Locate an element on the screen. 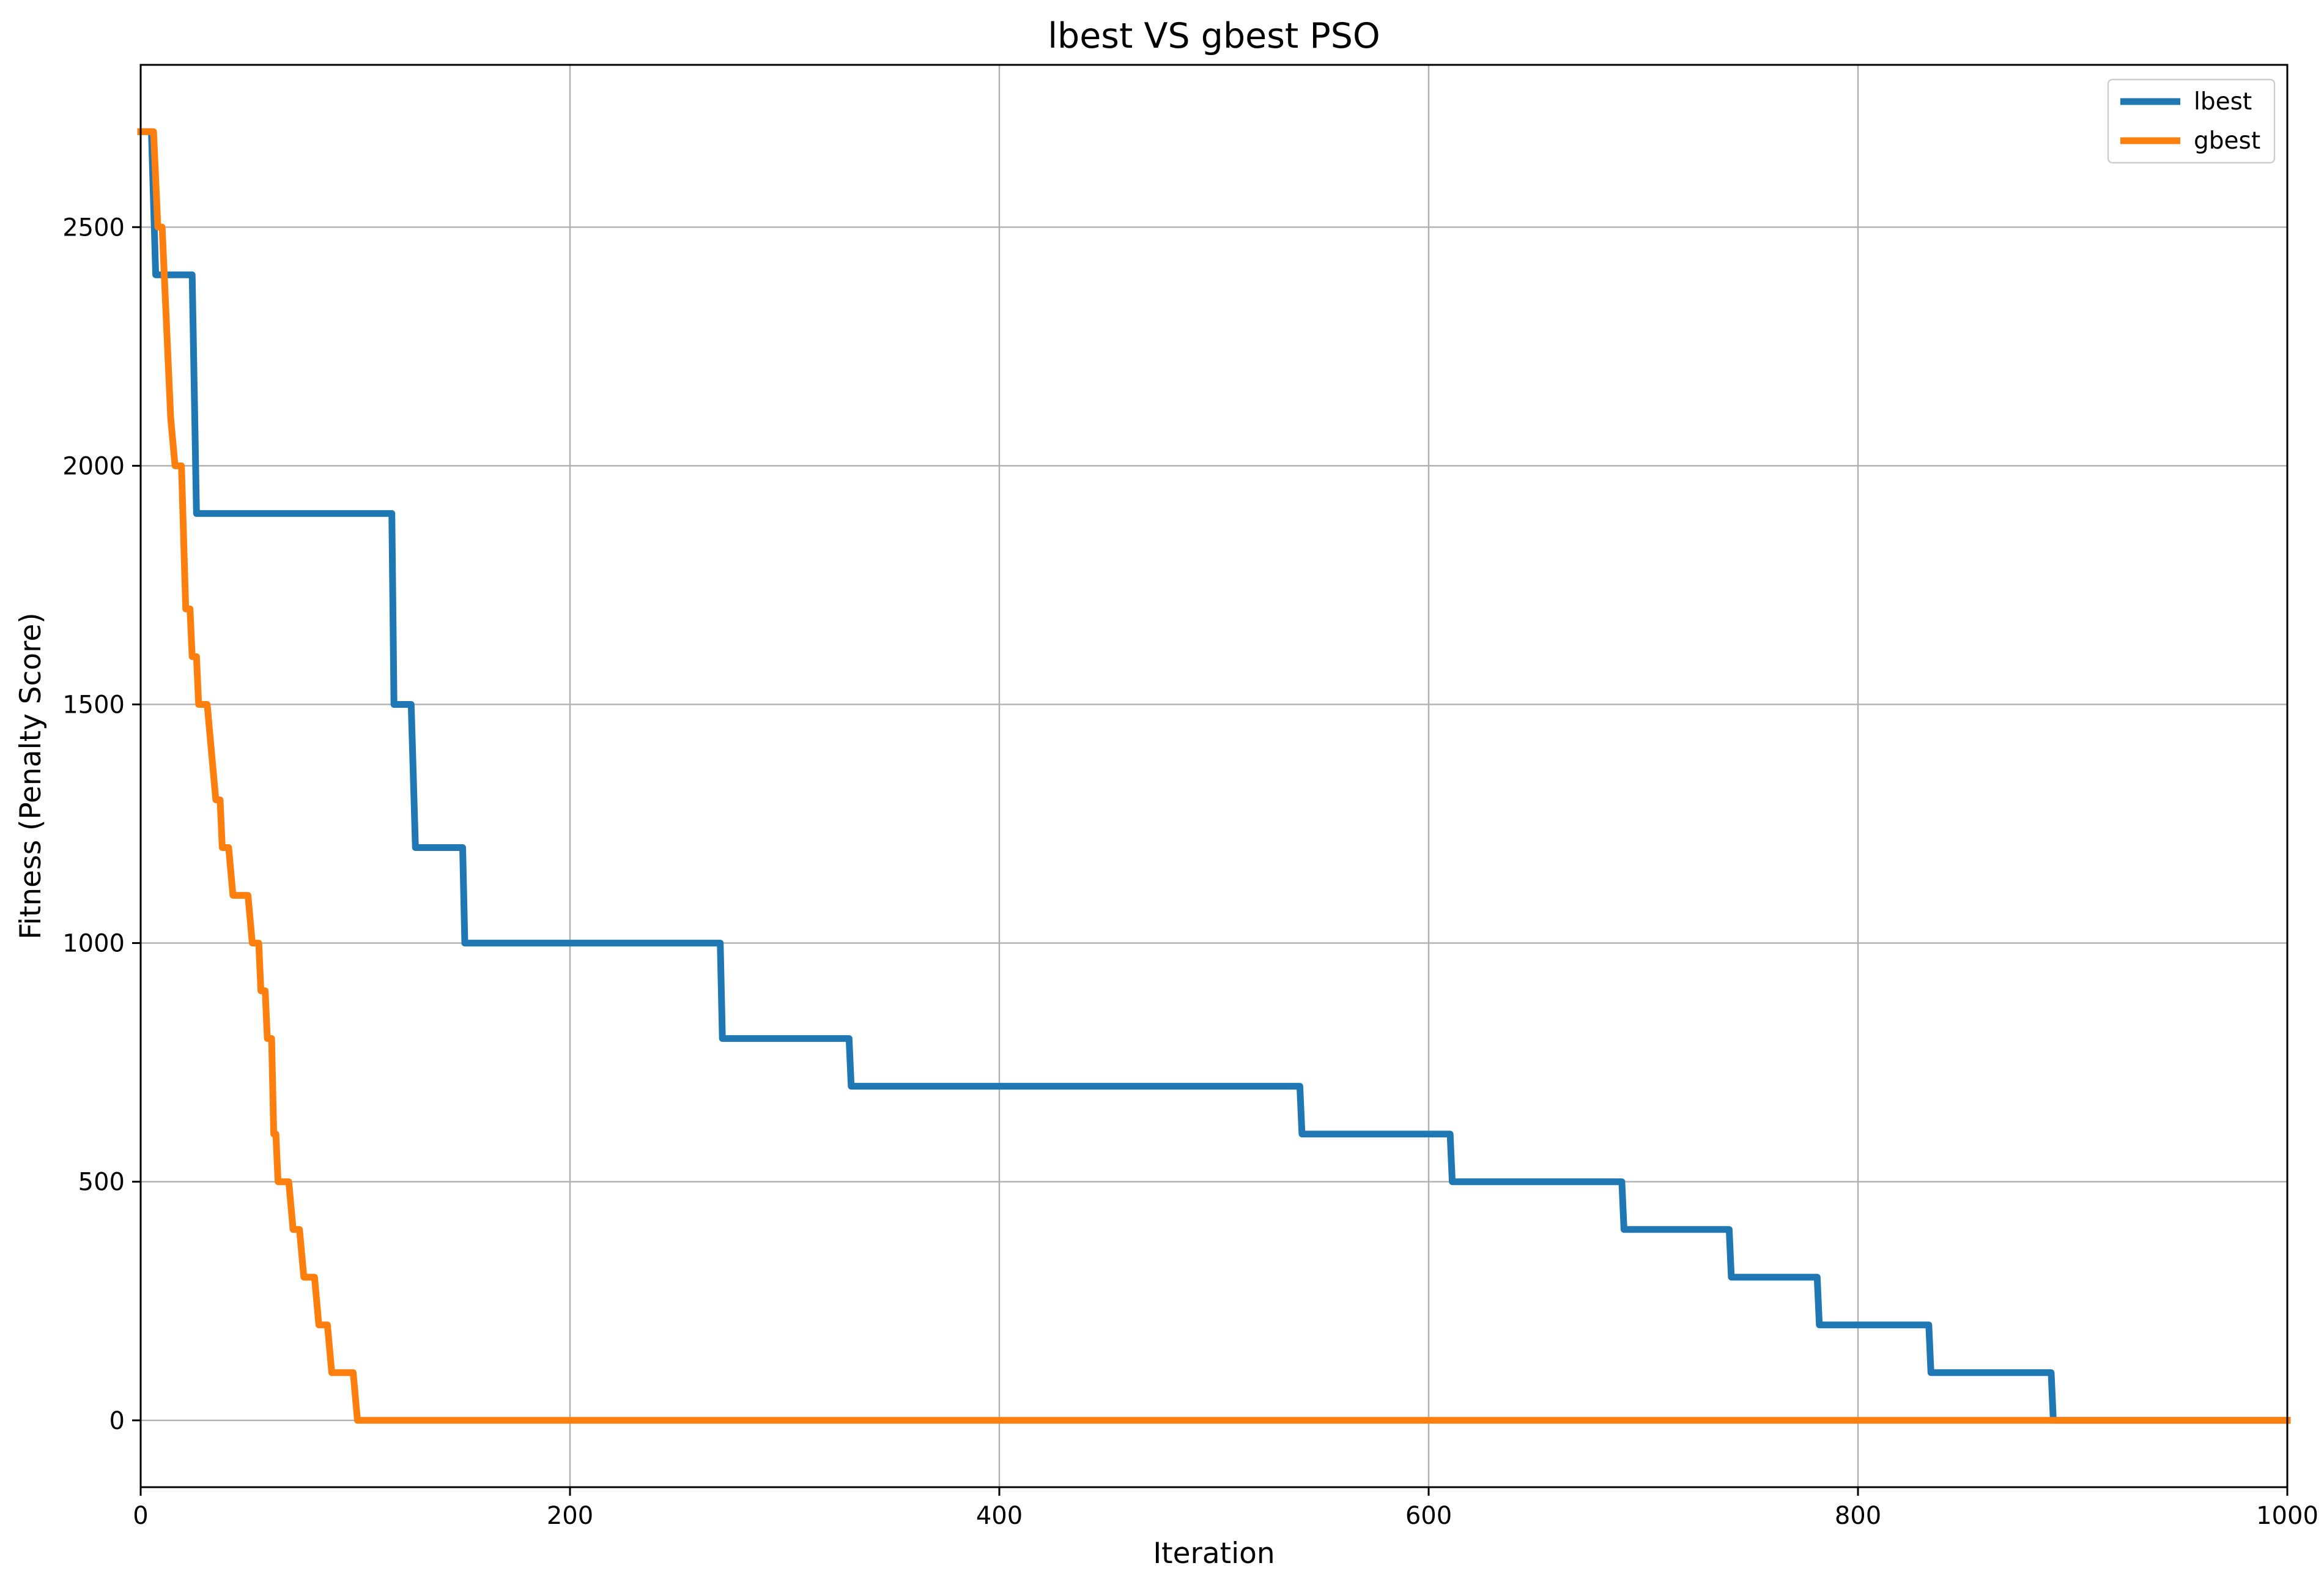 The image size is (2324, 1582). y-tick-label-2: 1000 is located at coordinates (93, 944).